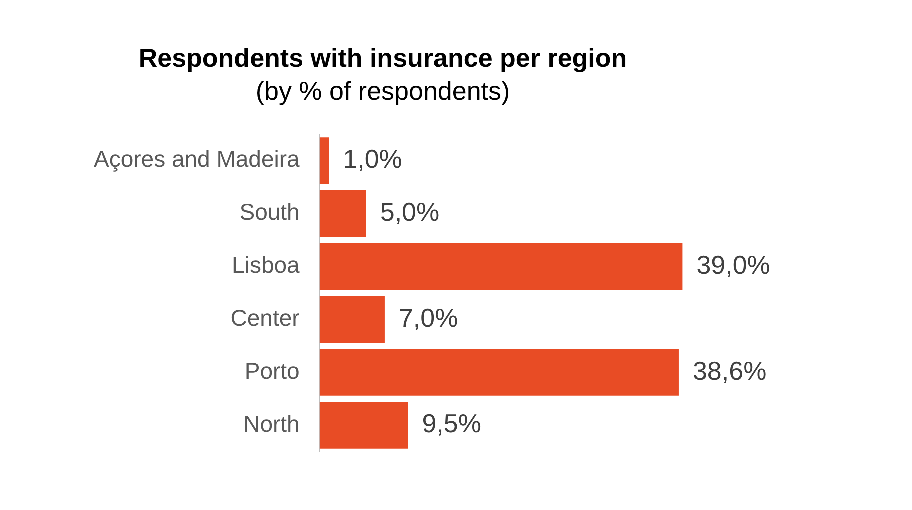  Describe the element at coordinates (383, 91) in the screenshot. I see `chart-subtitle: (by % of respondents)` at that location.